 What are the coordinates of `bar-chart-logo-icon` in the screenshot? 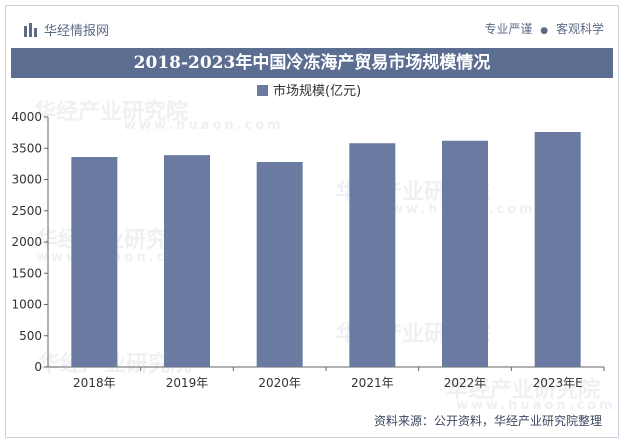 It's located at (30, 29).